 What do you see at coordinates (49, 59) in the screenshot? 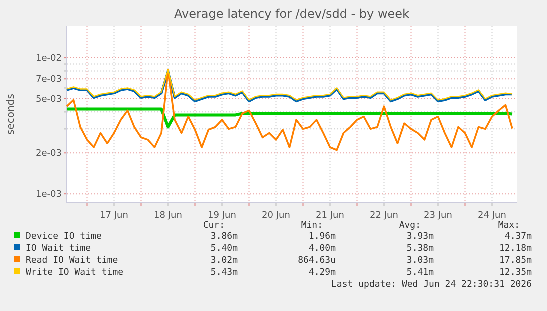
I see `y-tick-label: 1e-02` at bounding box center [49, 59].